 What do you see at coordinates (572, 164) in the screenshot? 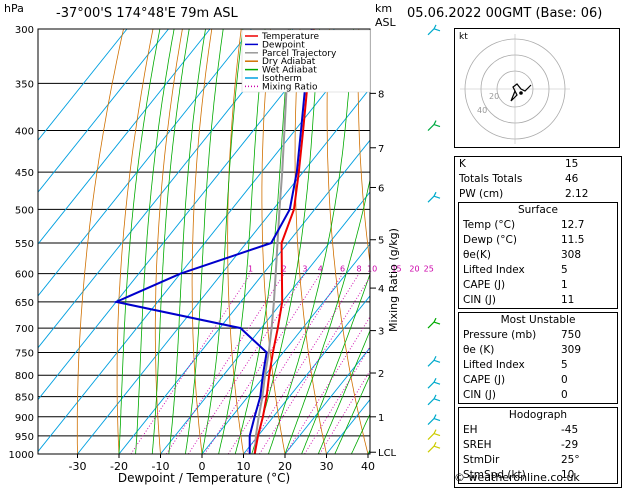
I see `index-value: 15` at bounding box center [572, 164].